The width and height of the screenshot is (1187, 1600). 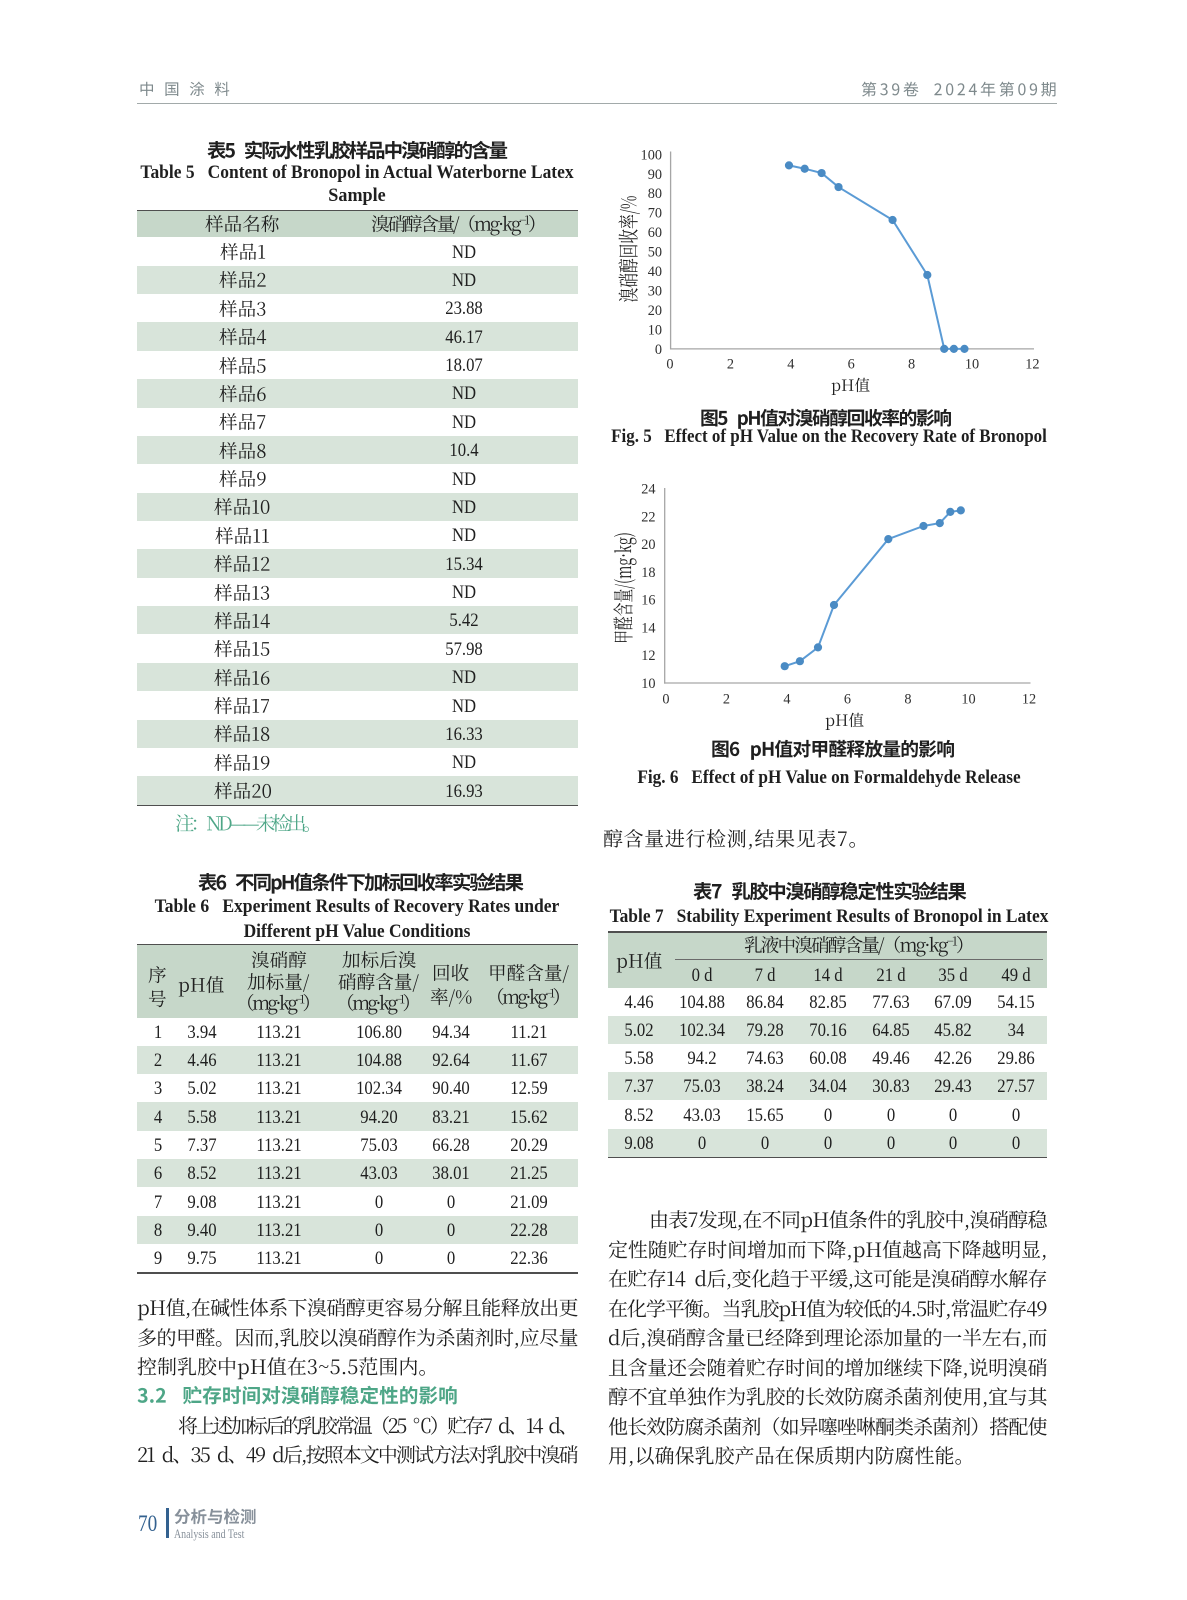 What do you see at coordinates (648, 573) in the screenshot?
I see `svg-text: 18` at bounding box center [648, 573].